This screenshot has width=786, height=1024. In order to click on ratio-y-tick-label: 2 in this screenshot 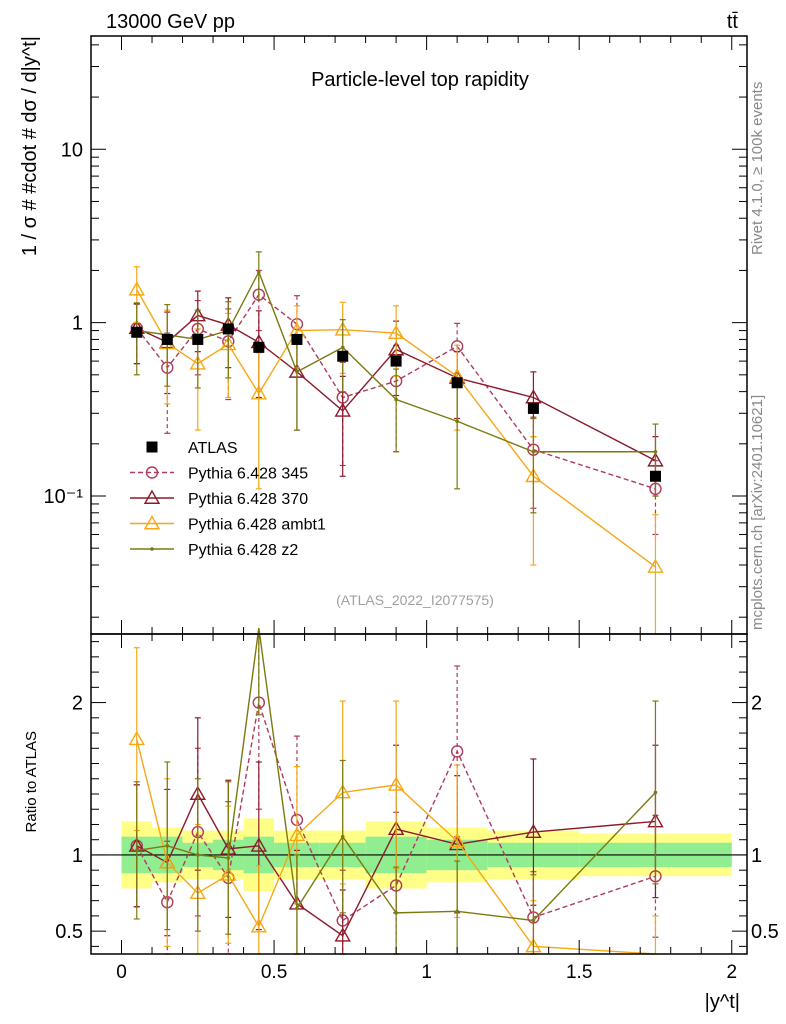, I will do `click(77, 704)`.